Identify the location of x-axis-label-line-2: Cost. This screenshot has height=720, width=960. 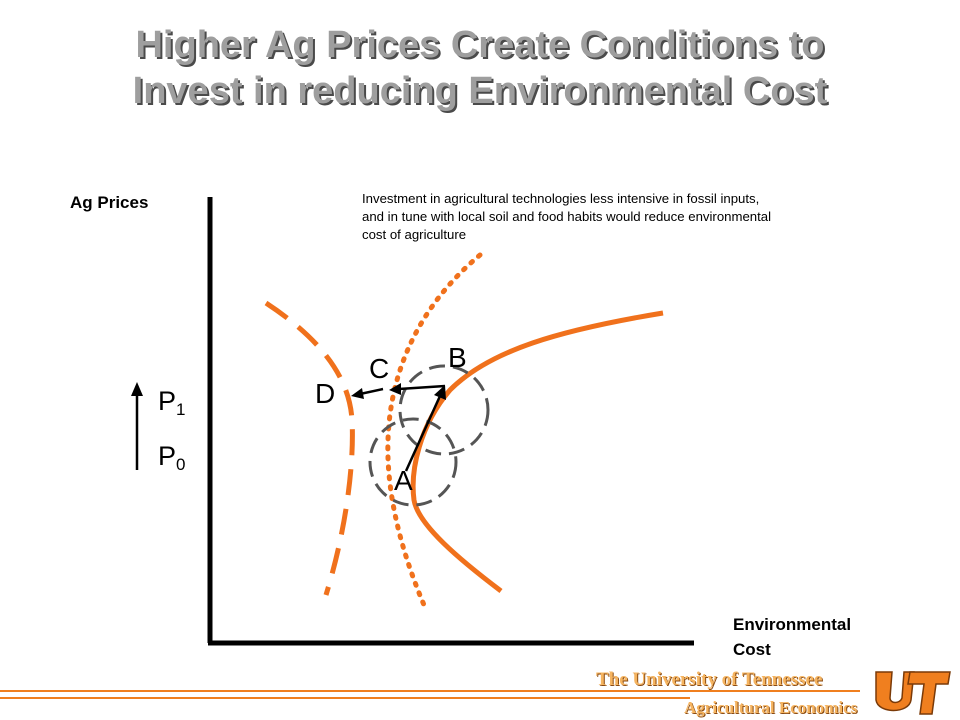
(752, 649).